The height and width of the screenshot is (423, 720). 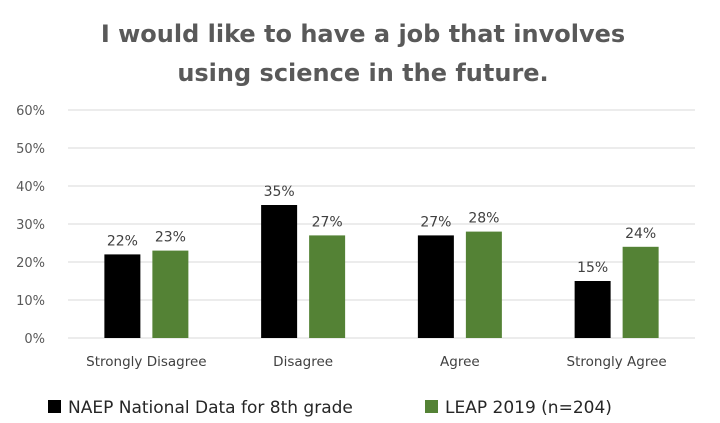 What do you see at coordinates (483, 219) in the screenshot?
I see `data-label: 28%` at bounding box center [483, 219].